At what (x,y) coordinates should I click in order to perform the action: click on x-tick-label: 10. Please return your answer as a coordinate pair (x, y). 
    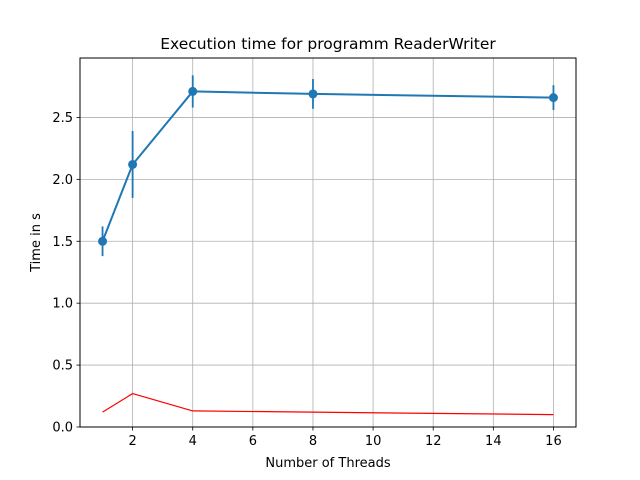
    Looking at the image, I should click on (373, 441).